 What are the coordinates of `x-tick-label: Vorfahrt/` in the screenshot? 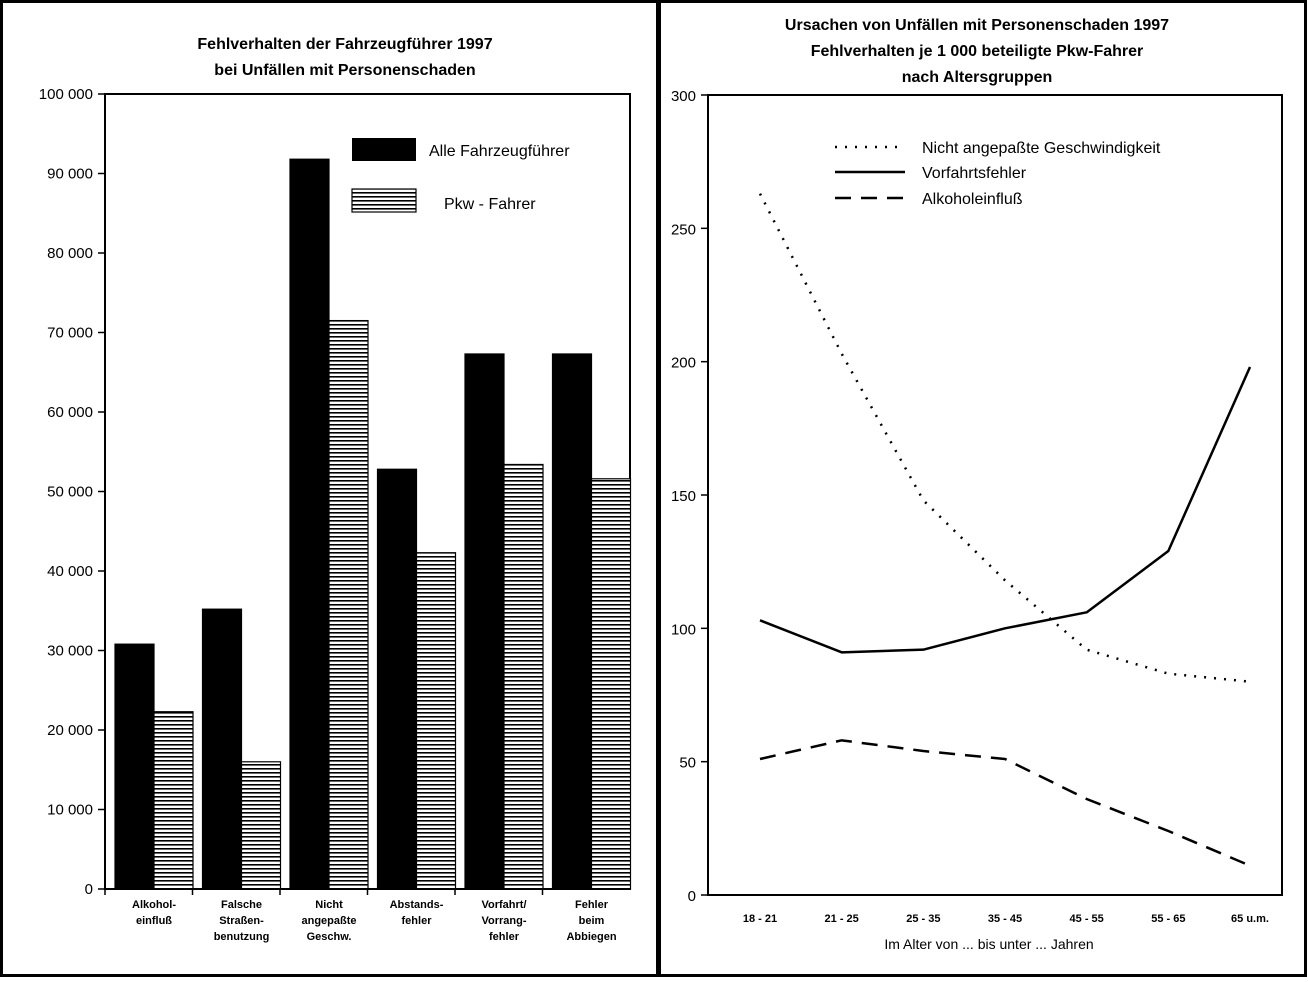 It's located at (503, 905).